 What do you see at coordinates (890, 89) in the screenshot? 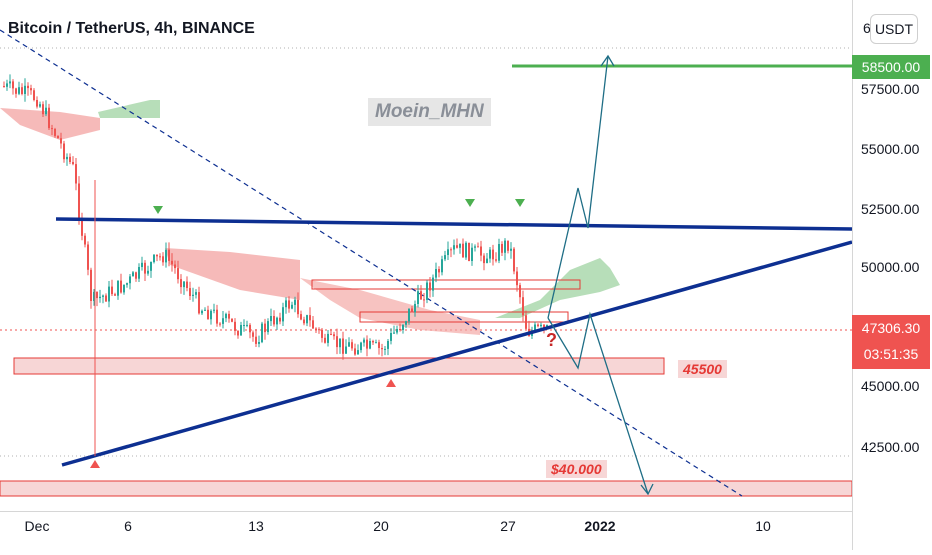
I see `price-tick: 57500.00` at bounding box center [890, 89].